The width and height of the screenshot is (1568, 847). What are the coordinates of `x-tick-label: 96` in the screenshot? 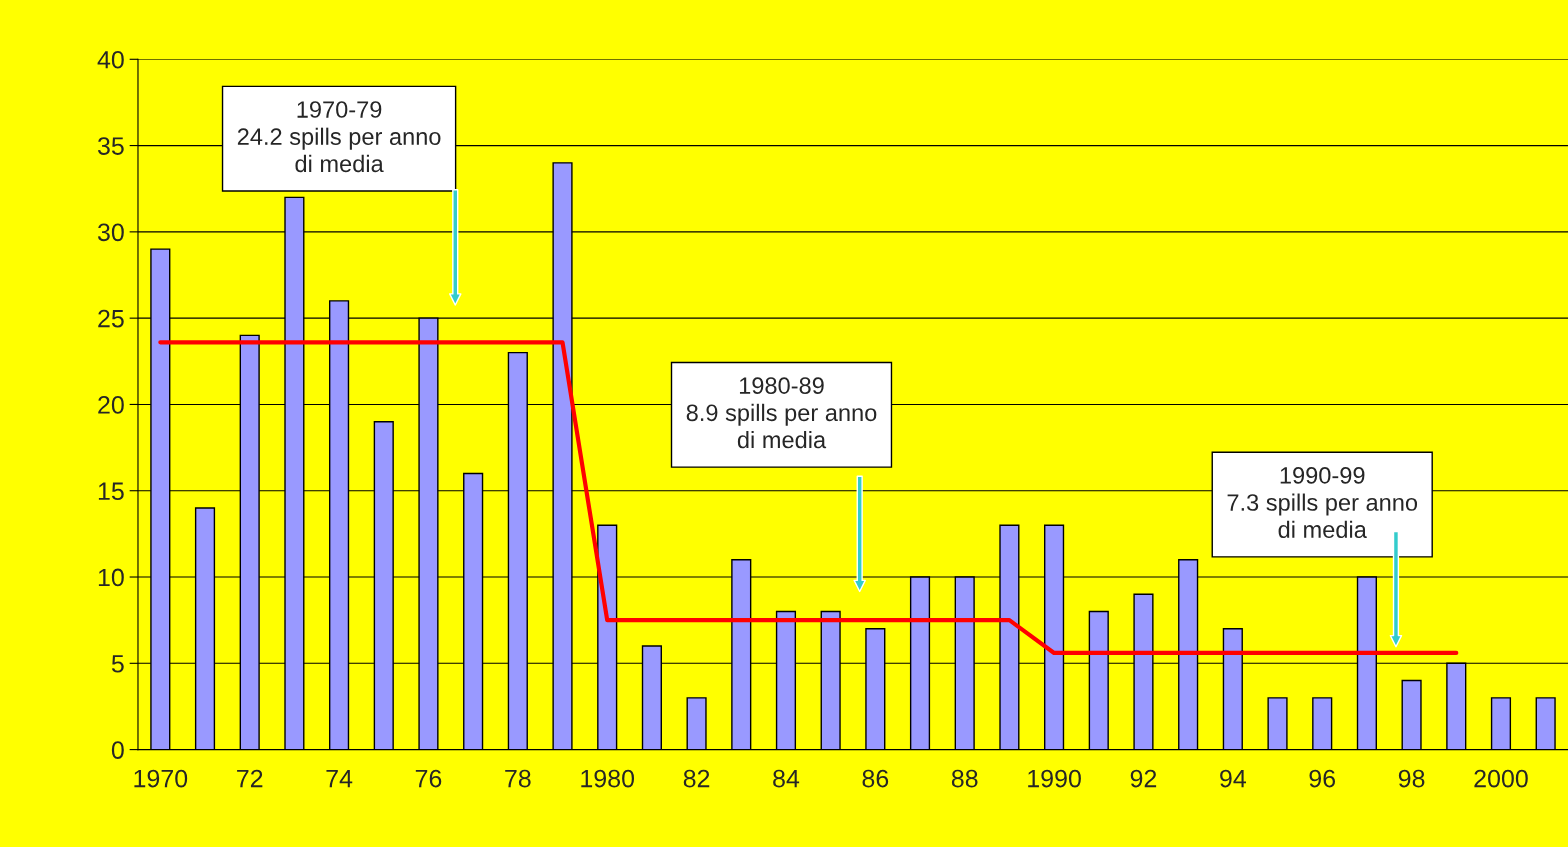 It's located at (1322, 778).